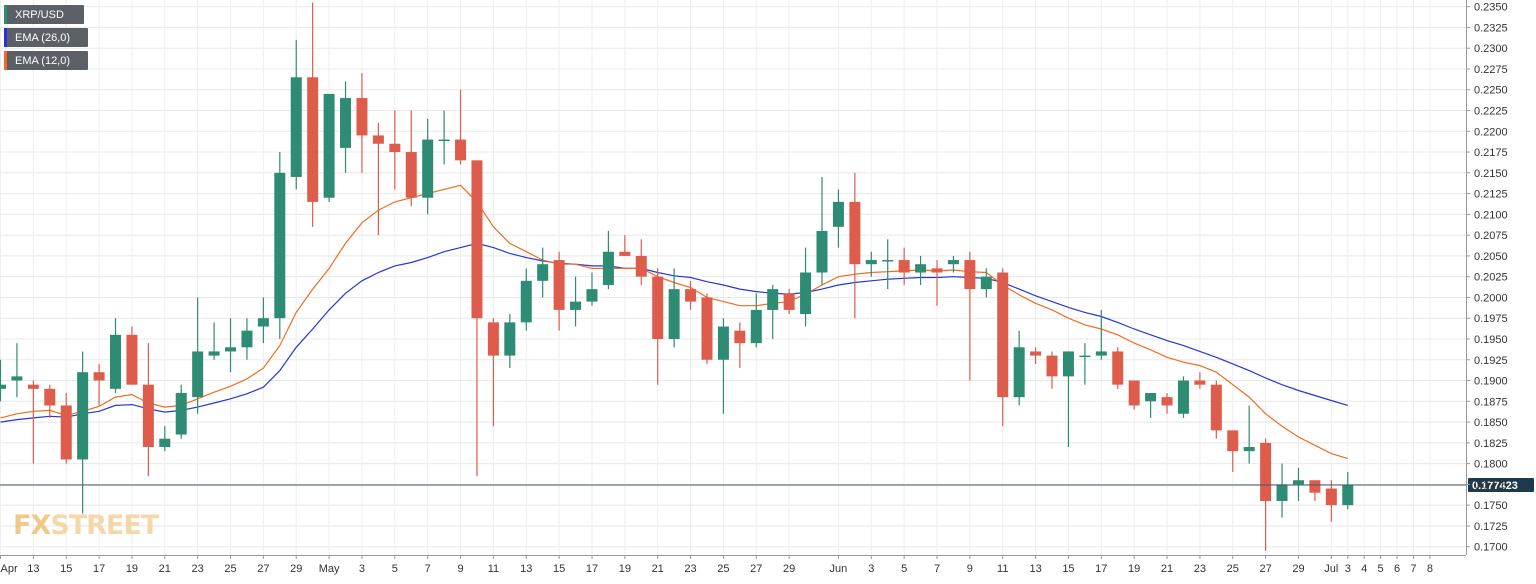 Image resolution: width=1536 pixels, height=584 pixels. I want to click on y-tick-label: 0.2150, so click(1491, 174).